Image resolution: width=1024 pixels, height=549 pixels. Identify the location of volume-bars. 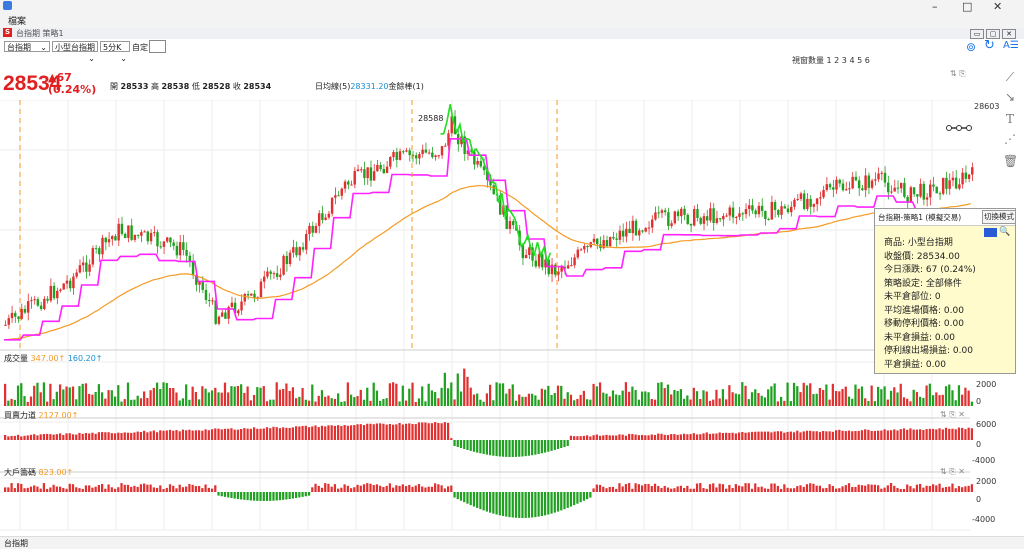
(488, 387).